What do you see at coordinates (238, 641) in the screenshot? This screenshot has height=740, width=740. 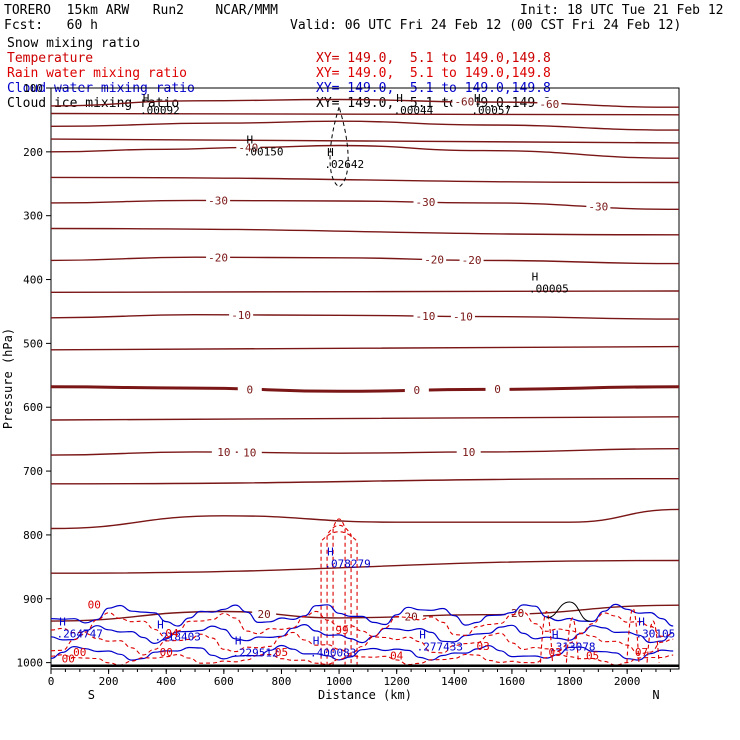 I see `high-marker-9: H` at bounding box center [238, 641].